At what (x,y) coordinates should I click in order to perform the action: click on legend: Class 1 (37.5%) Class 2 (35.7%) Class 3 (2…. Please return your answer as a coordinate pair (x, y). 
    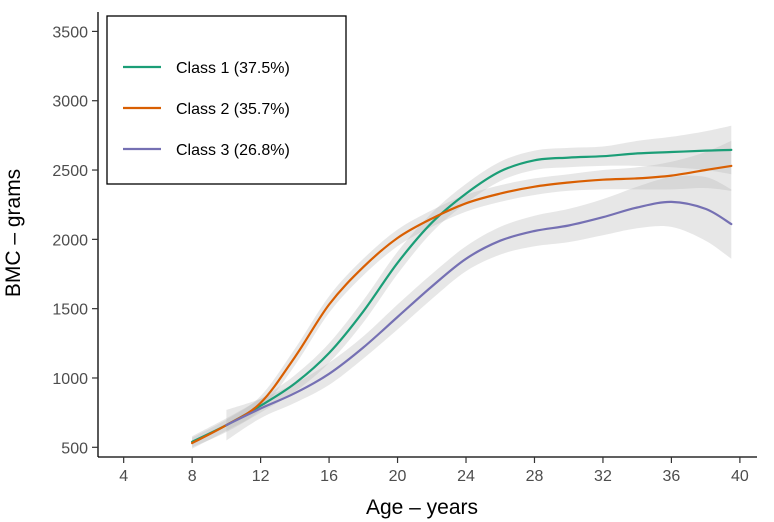
    Looking at the image, I should click on (226, 100).